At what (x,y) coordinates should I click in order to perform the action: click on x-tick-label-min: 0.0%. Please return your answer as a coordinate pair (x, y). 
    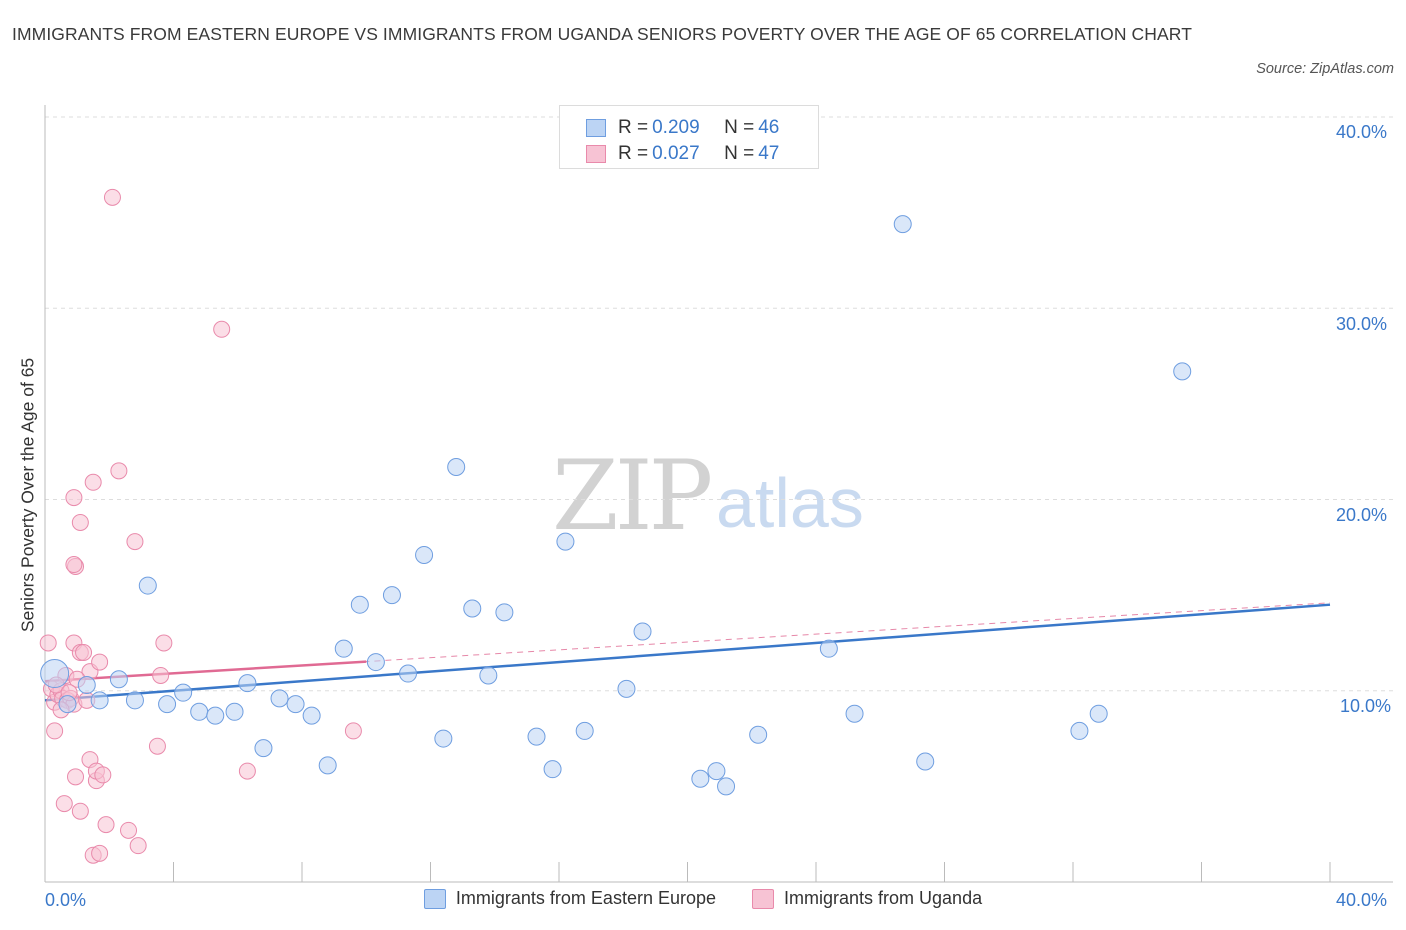
    Looking at the image, I should click on (66, 900).